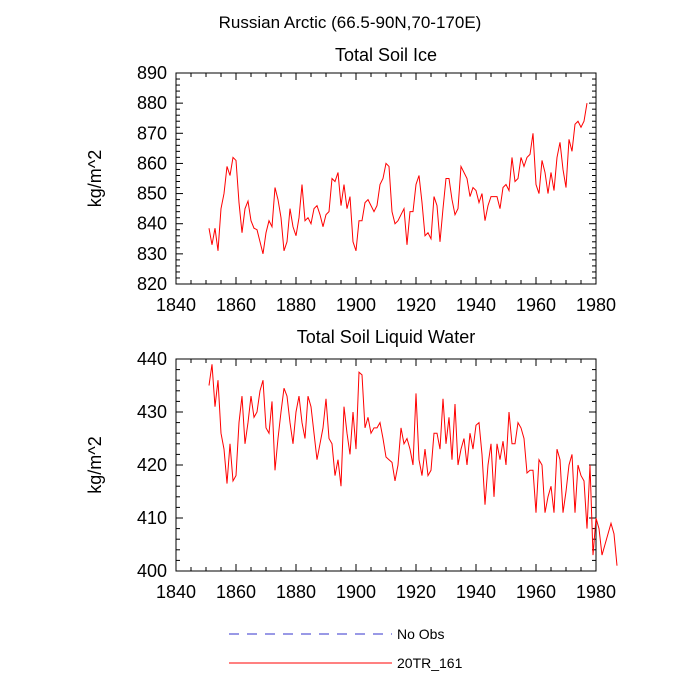  Describe the element at coordinates (430, 663) in the screenshot. I see `legend-20tr-label: 20TR_161` at that location.